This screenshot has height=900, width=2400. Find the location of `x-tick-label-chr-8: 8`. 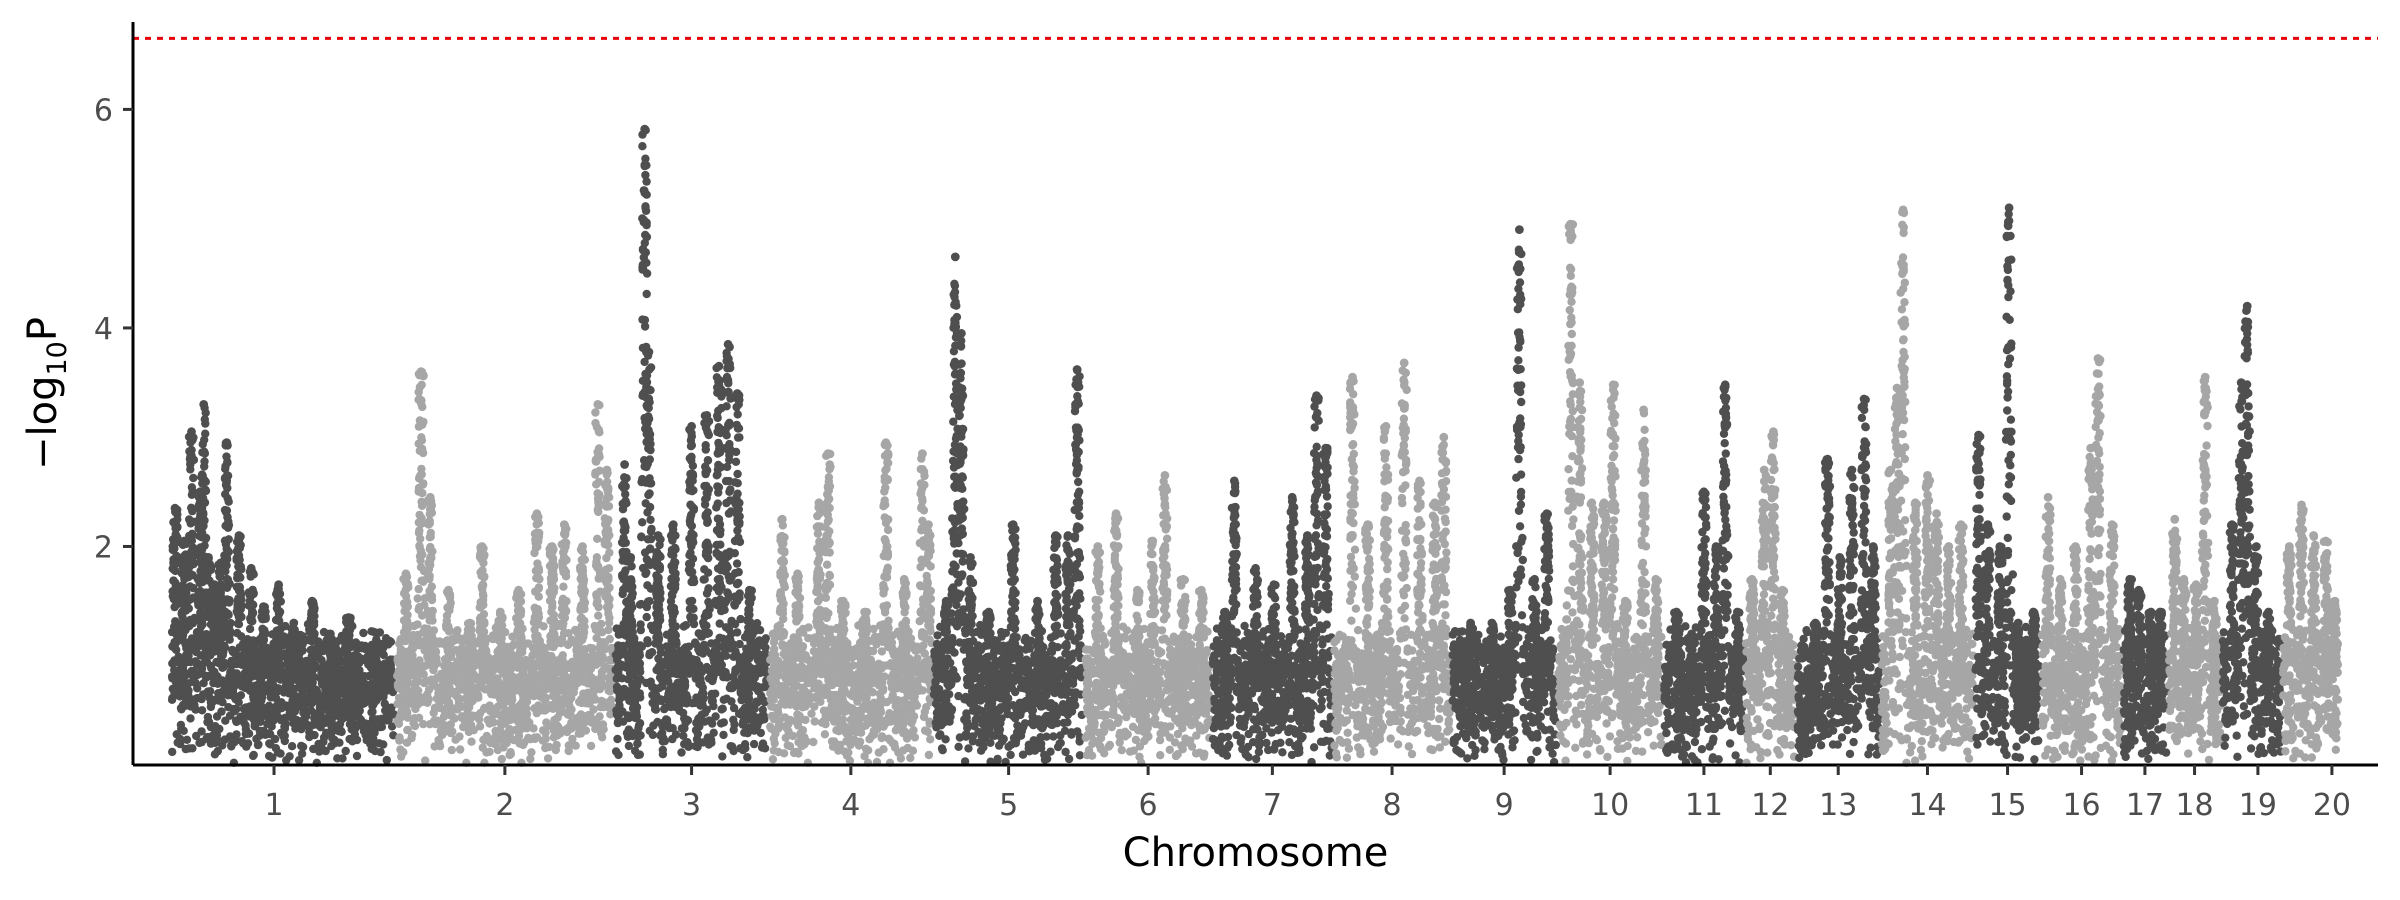

x-tick-label-chr-8: 8 is located at coordinates (1392, 805).